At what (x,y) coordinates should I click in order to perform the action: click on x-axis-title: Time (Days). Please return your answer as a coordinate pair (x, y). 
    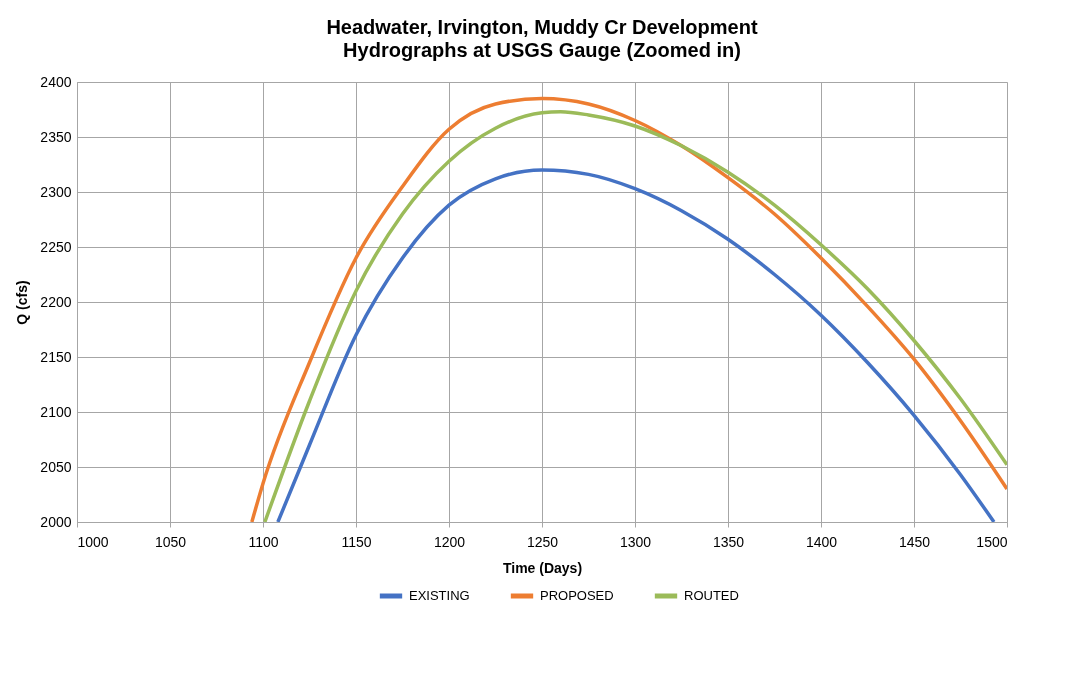
    Looking at the image, I should click on (542, 567).